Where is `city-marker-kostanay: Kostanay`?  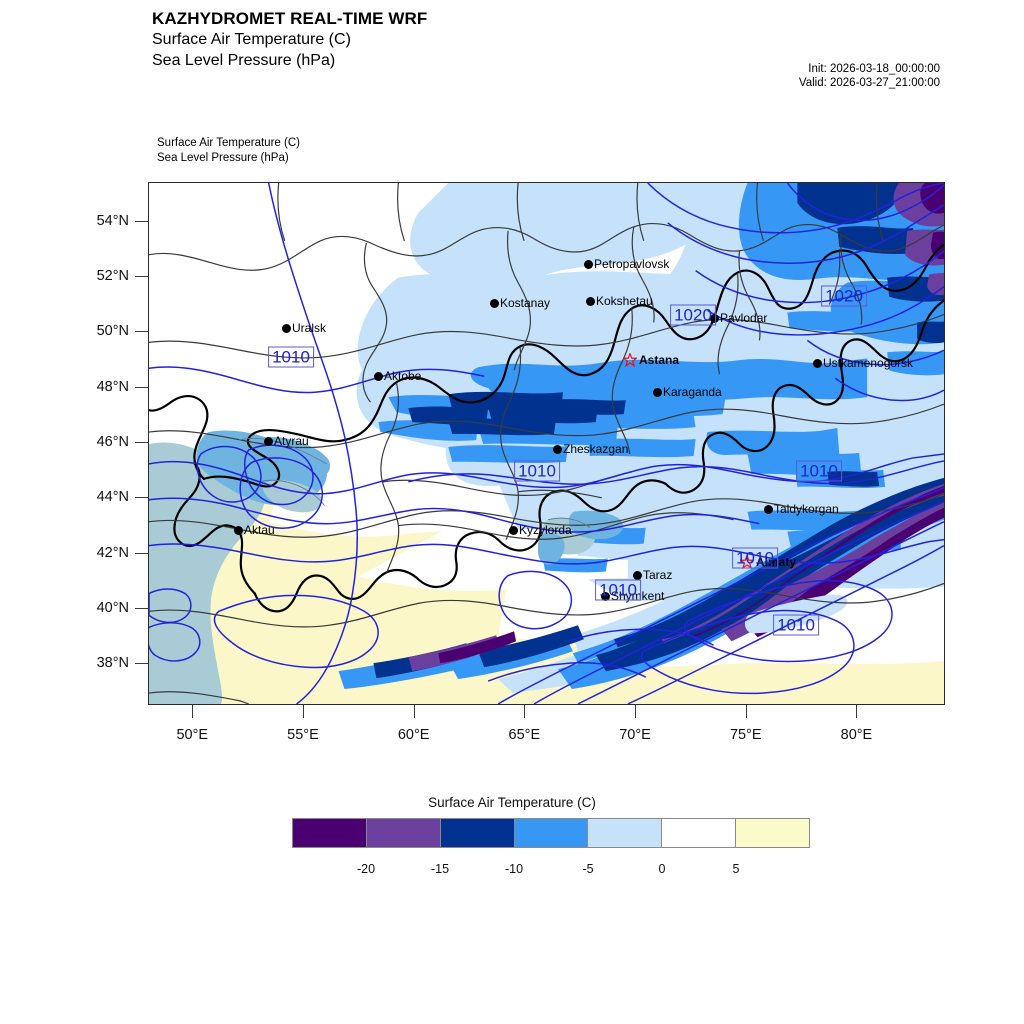
city-marker-kostanay: Kostanay is located at coordinates (520, 303).